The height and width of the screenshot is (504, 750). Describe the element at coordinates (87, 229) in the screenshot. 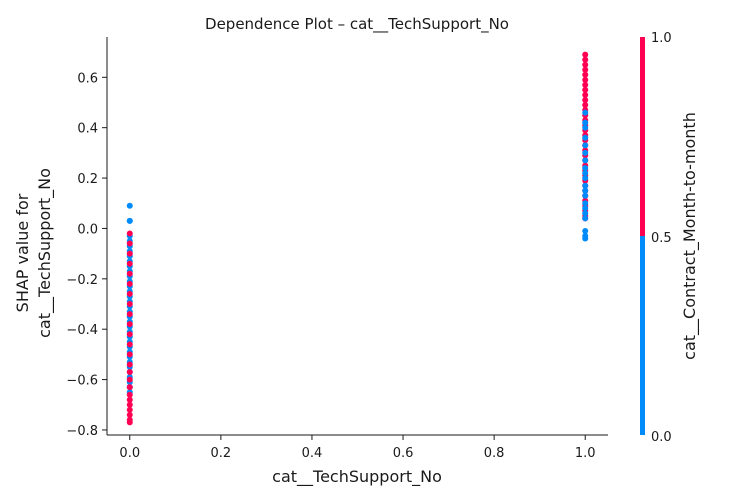

I see `y-tick-label: 0.0` at that location.